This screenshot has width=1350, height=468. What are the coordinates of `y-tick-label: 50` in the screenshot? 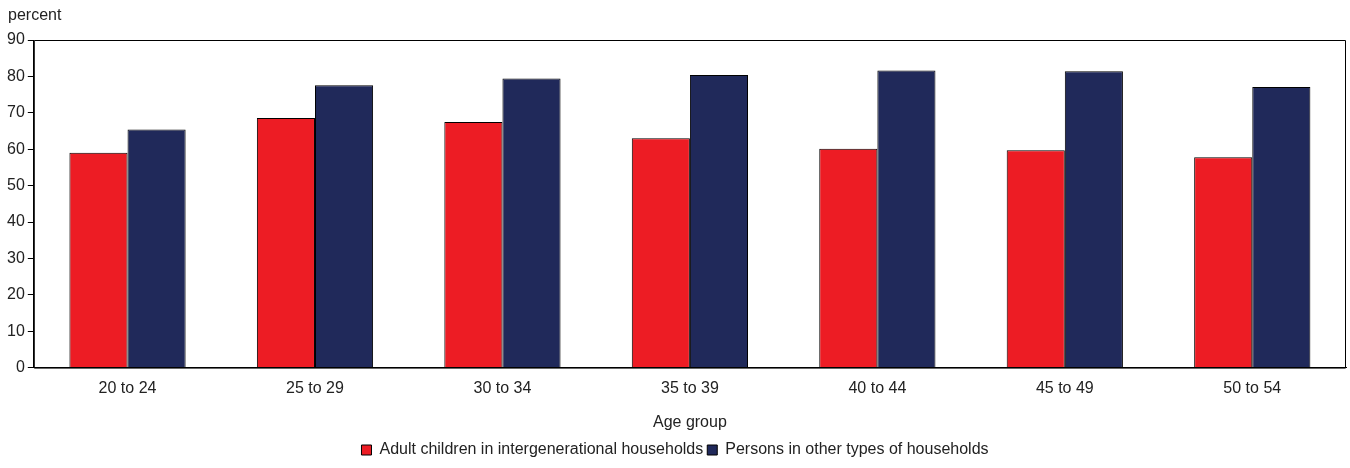 It's located at (16, 185).